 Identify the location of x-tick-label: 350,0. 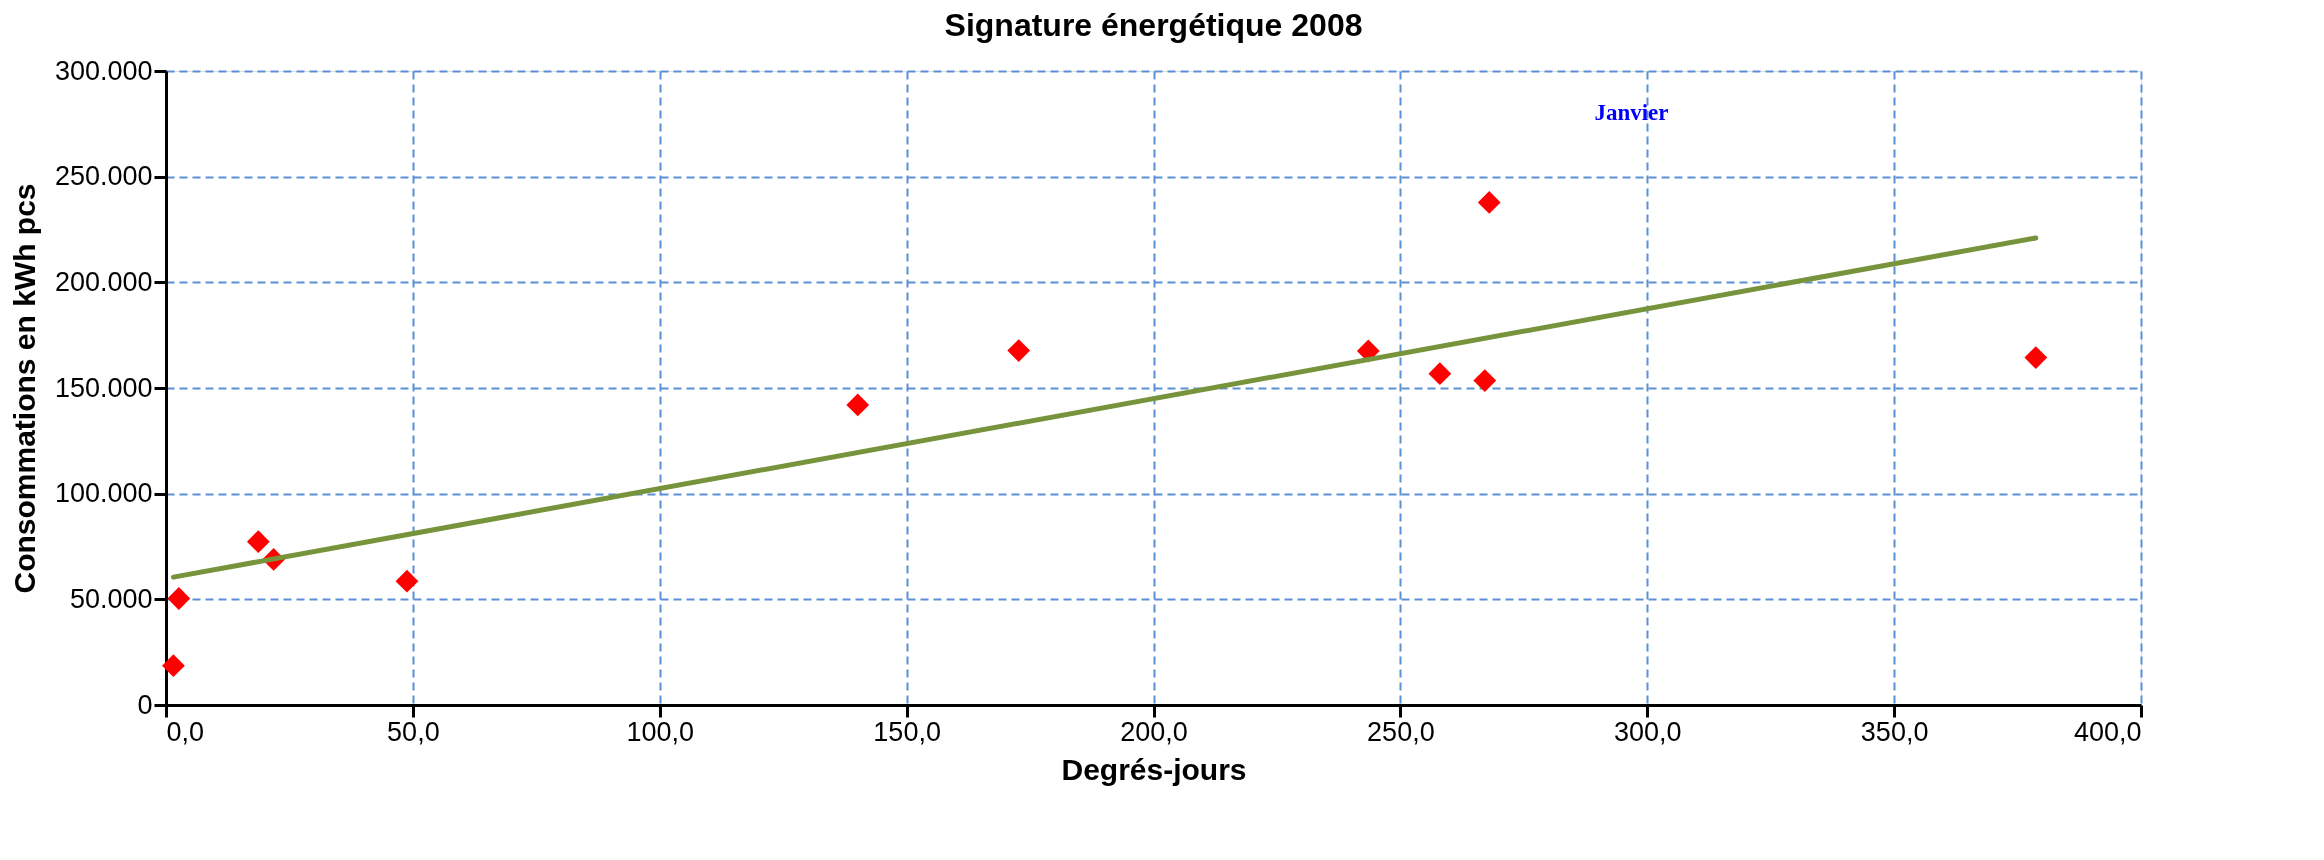
(1894, 731).